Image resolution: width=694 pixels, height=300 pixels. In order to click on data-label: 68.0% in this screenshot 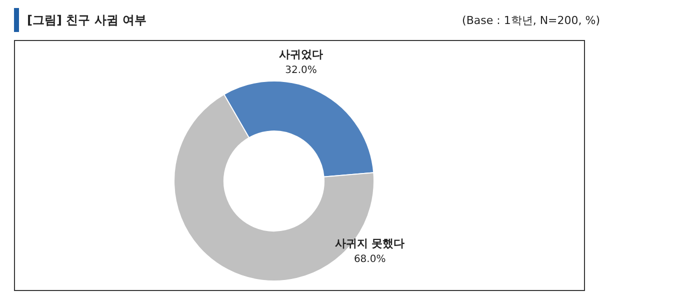, I will do `click(370, 260)`.